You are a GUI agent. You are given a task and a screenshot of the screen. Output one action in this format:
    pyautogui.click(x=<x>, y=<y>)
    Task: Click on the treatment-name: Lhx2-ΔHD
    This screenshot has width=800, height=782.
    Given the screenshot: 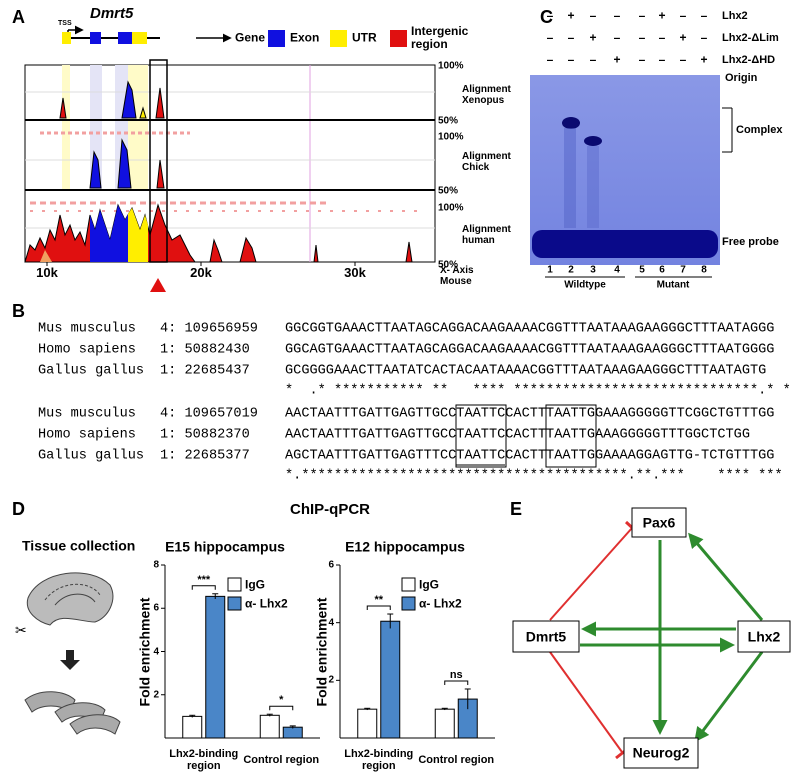 What is the action you would take?
    pyautogui.click(x=749, y=59)
    